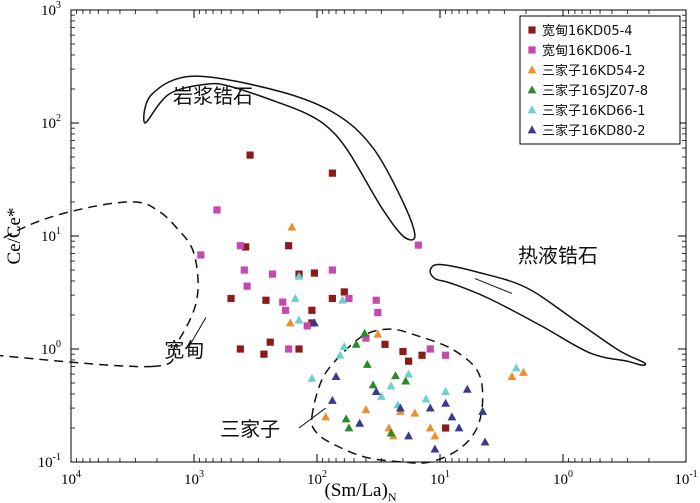 This screenshot has height=503, width=700. What do you see at coordinates (51, 9) in the screenshot?
I see `y-tick-label: 10³` at bounding box center [51, 9].